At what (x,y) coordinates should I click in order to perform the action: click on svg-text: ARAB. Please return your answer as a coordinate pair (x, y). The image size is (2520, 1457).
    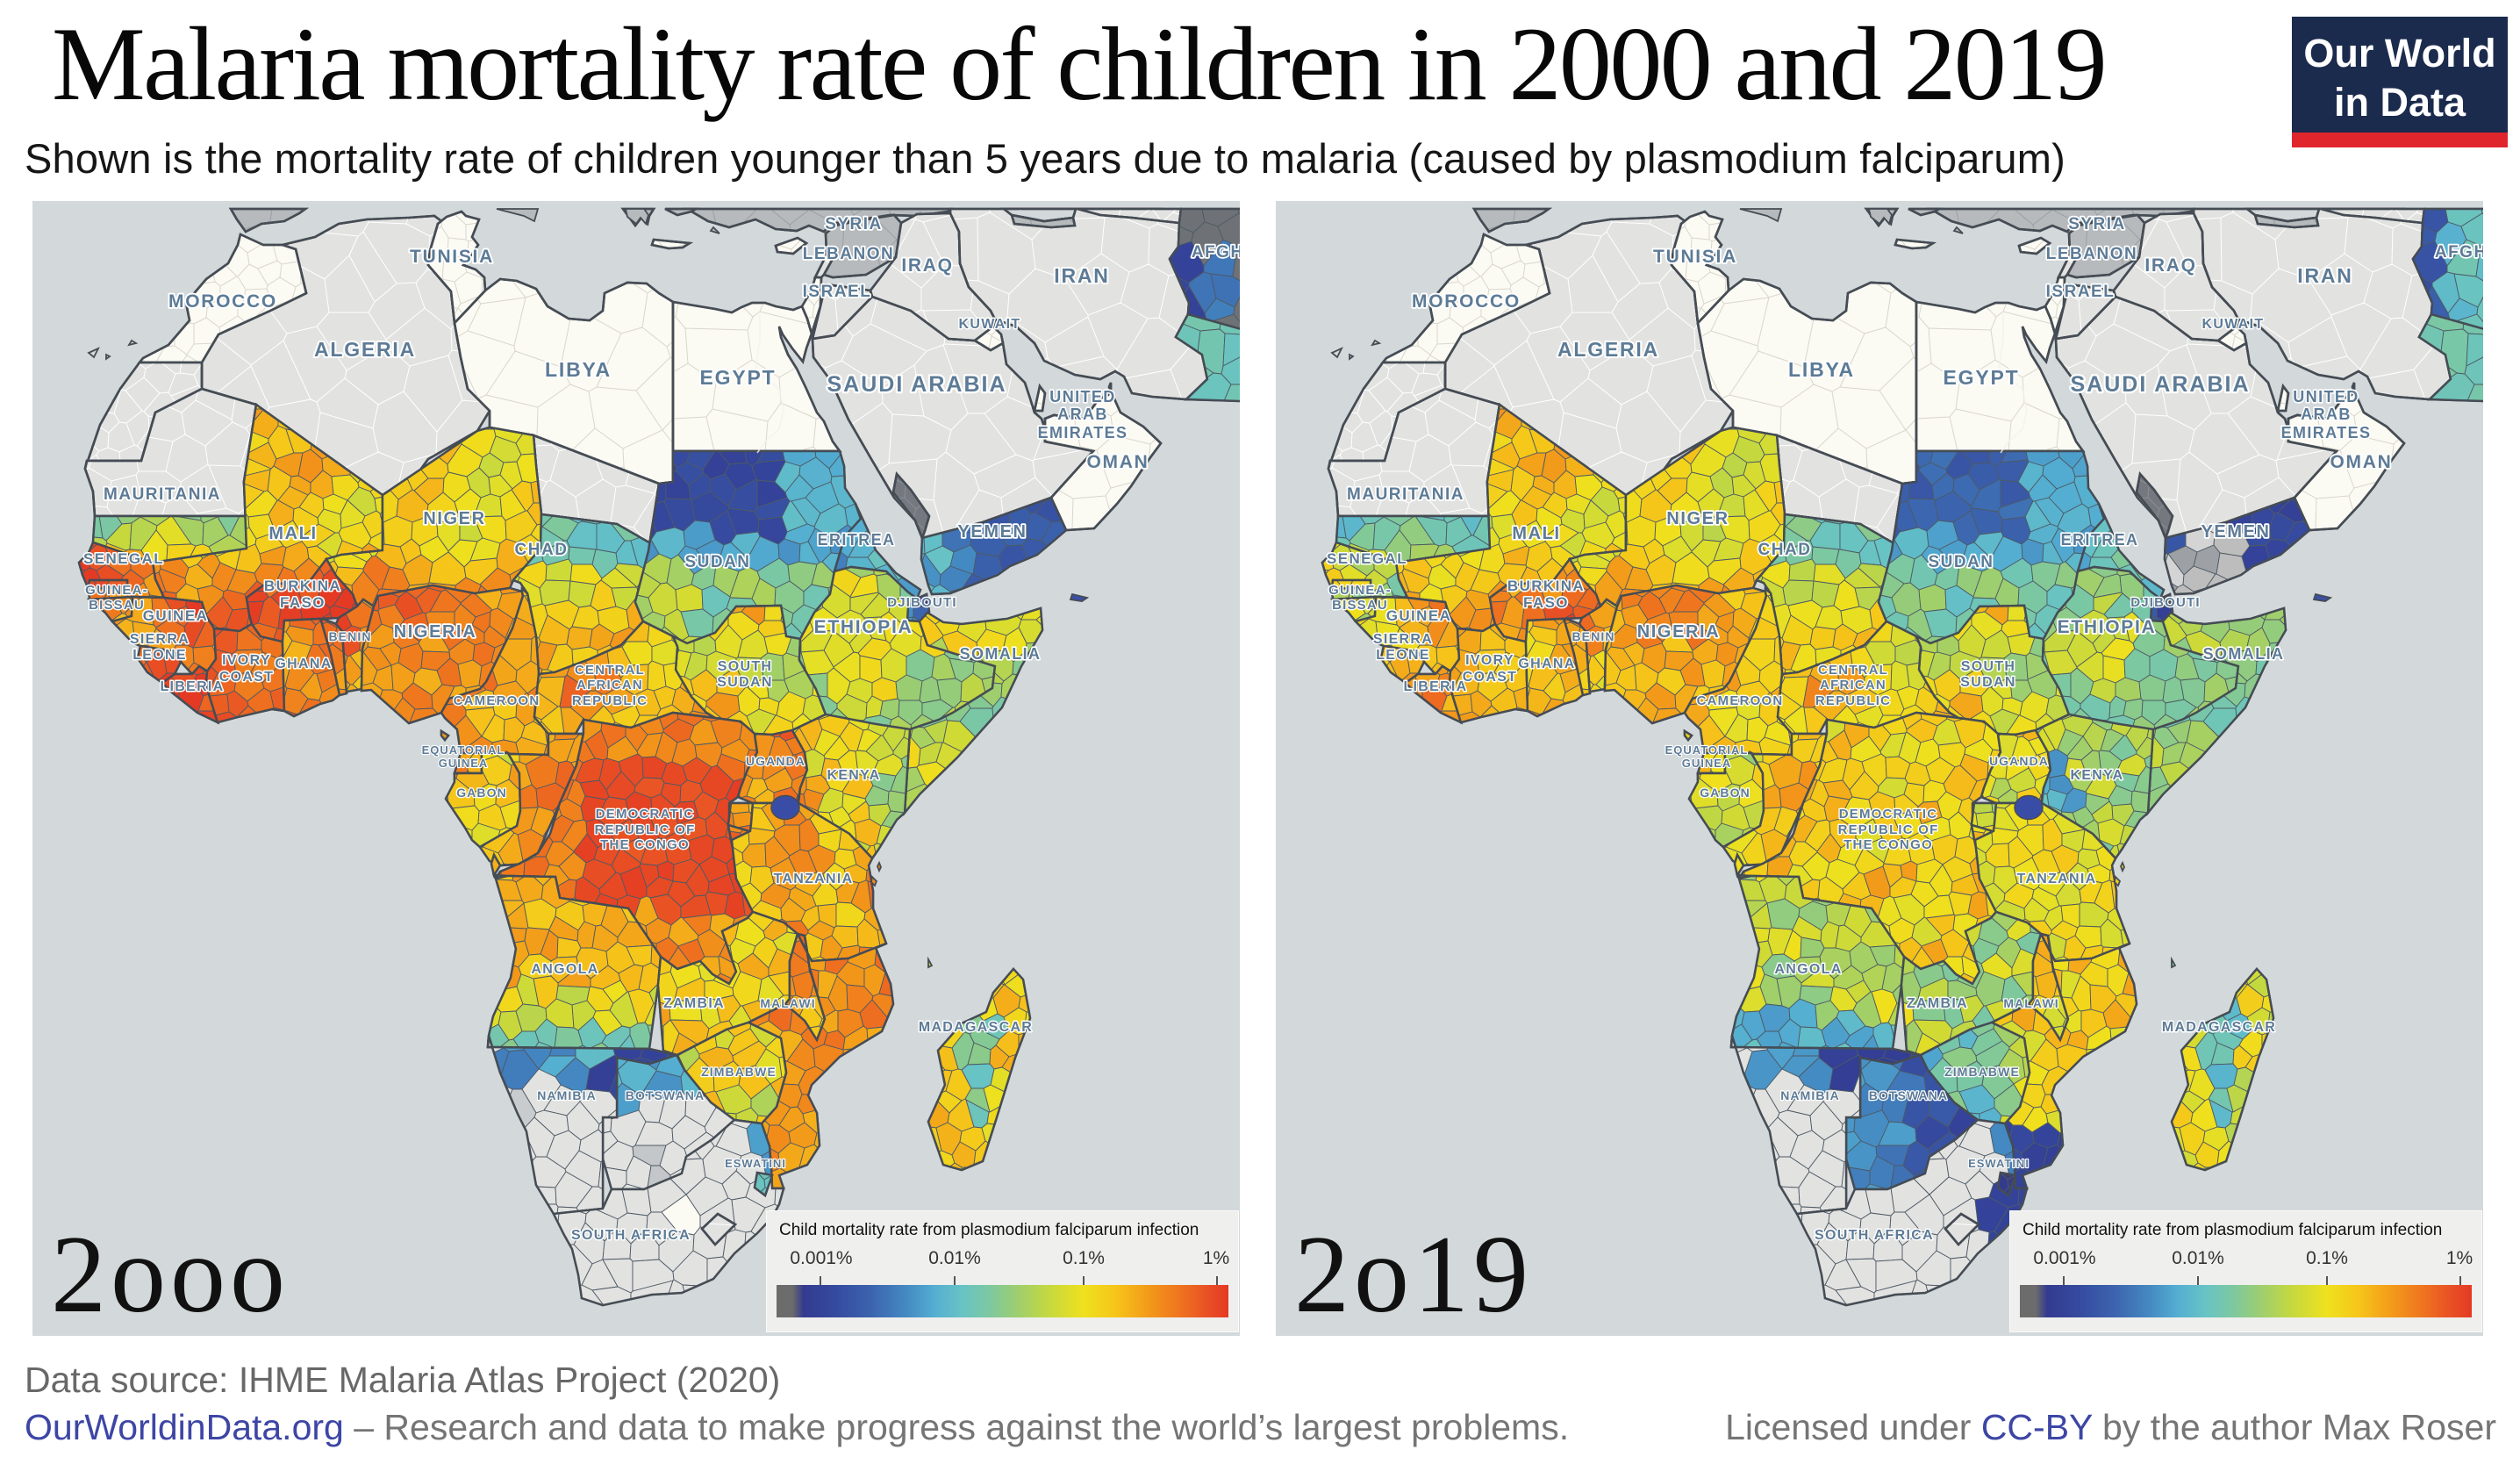
    Looking at the image, I should click on (1082, 414).